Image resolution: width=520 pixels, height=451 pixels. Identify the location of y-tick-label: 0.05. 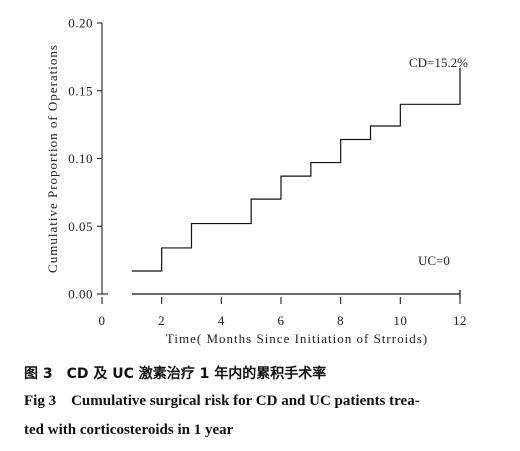
(80, 226).